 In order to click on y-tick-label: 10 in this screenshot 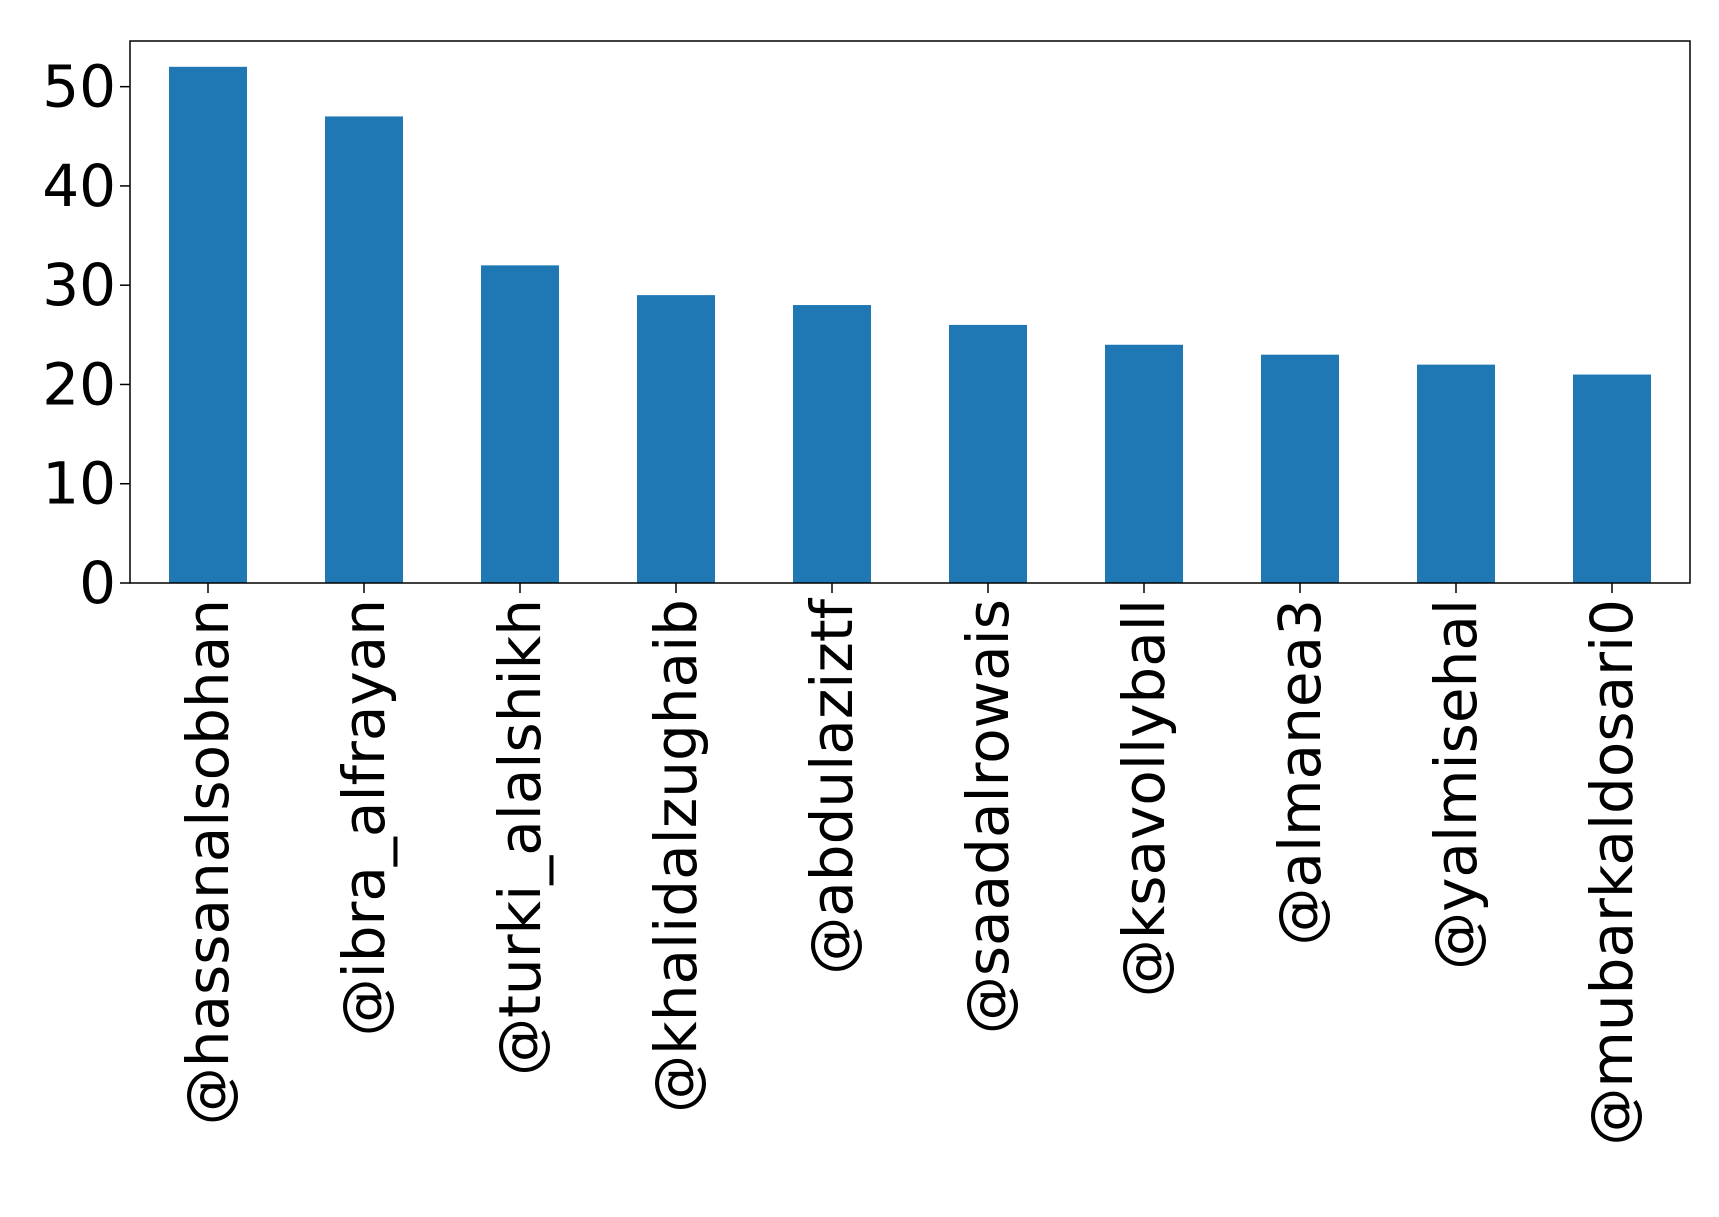, I will do `click(79, 484)`.